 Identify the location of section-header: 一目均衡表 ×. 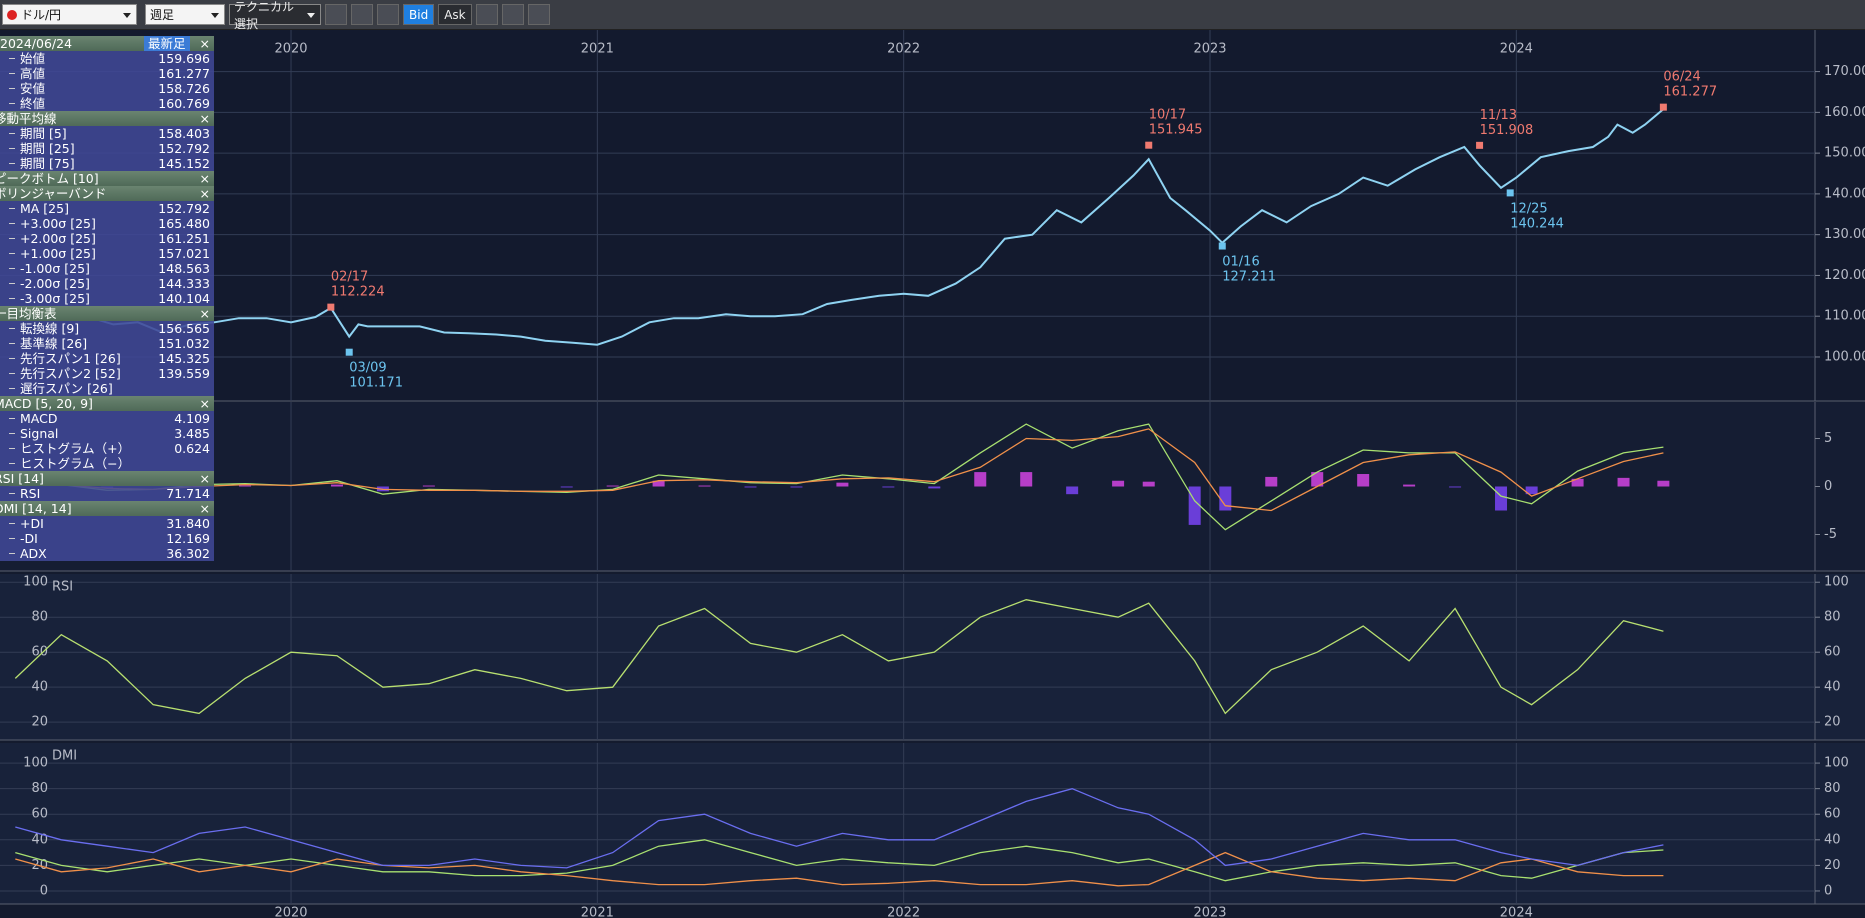
(107, 313).